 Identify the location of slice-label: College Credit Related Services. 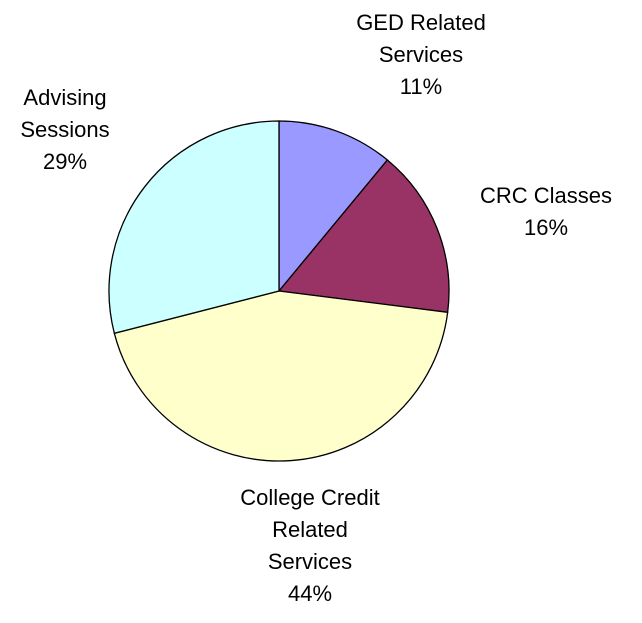
(309, 529).